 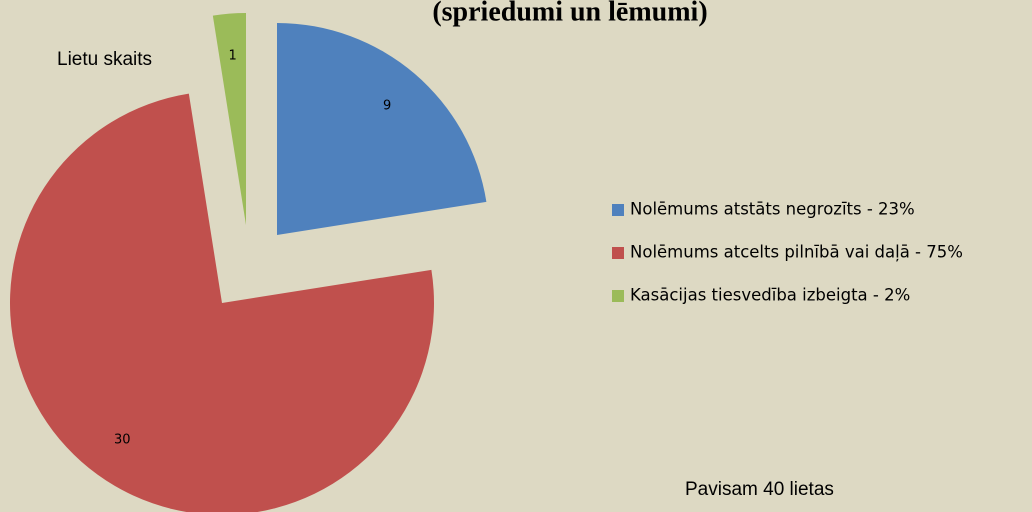 I want to click on chart-title: (spriedumi un lēmumi), so click(x=569, y=13).